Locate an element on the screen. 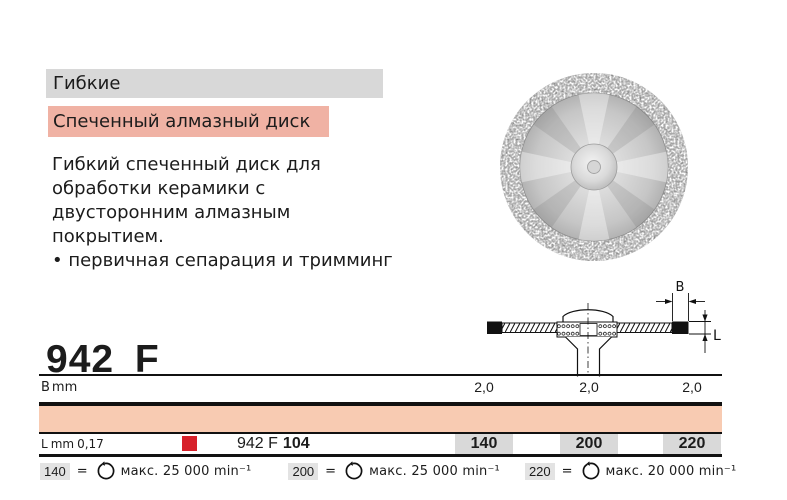 Image resolution: width=787 pixels, height=500 pixels. description-line: двусторонним алмазным is located at coordinates (171, 212).